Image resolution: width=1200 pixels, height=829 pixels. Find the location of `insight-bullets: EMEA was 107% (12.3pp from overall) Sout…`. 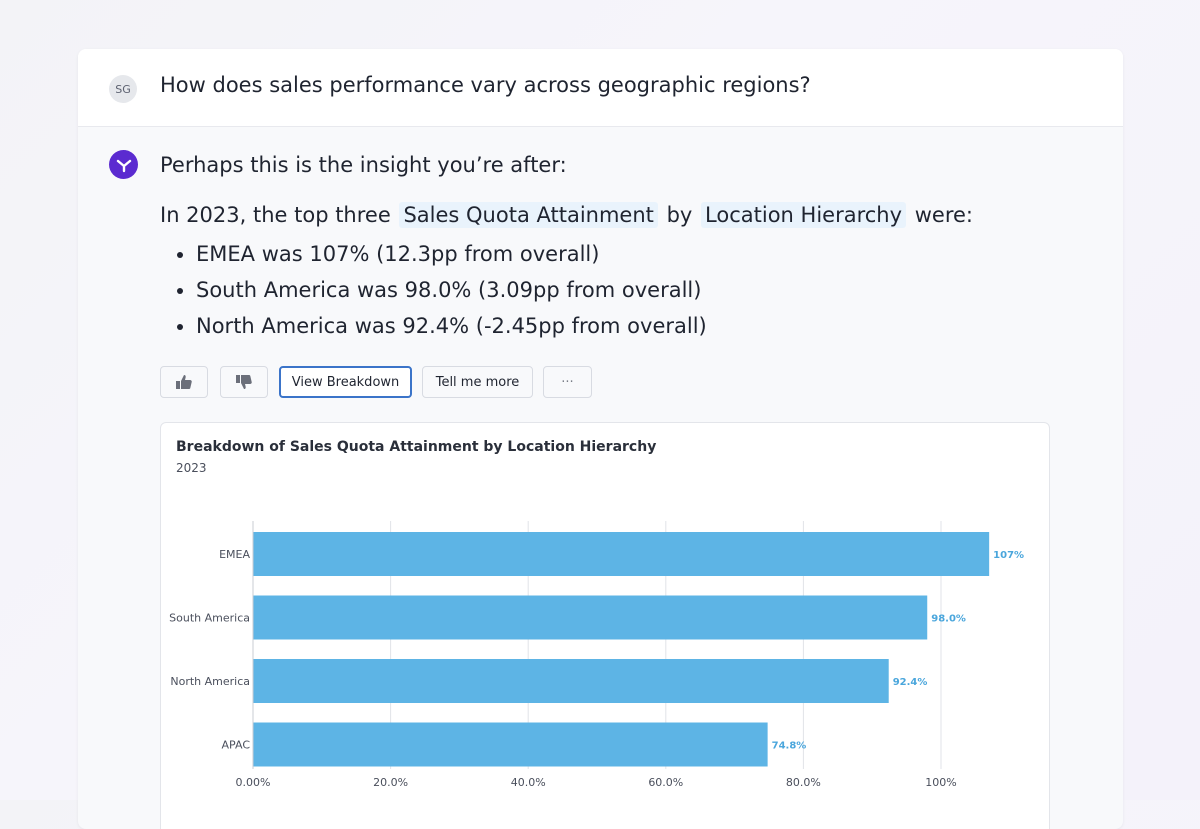

insight-bullets: EMEA was 107% (12.3pp from overall) Sout… is located at coordinates (442, 293).